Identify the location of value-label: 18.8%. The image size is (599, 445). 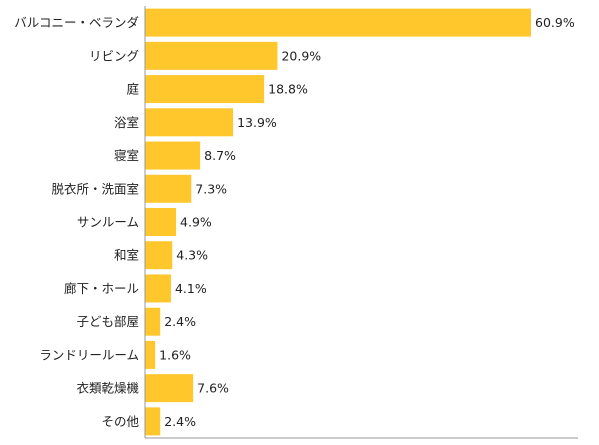
(288, 89).